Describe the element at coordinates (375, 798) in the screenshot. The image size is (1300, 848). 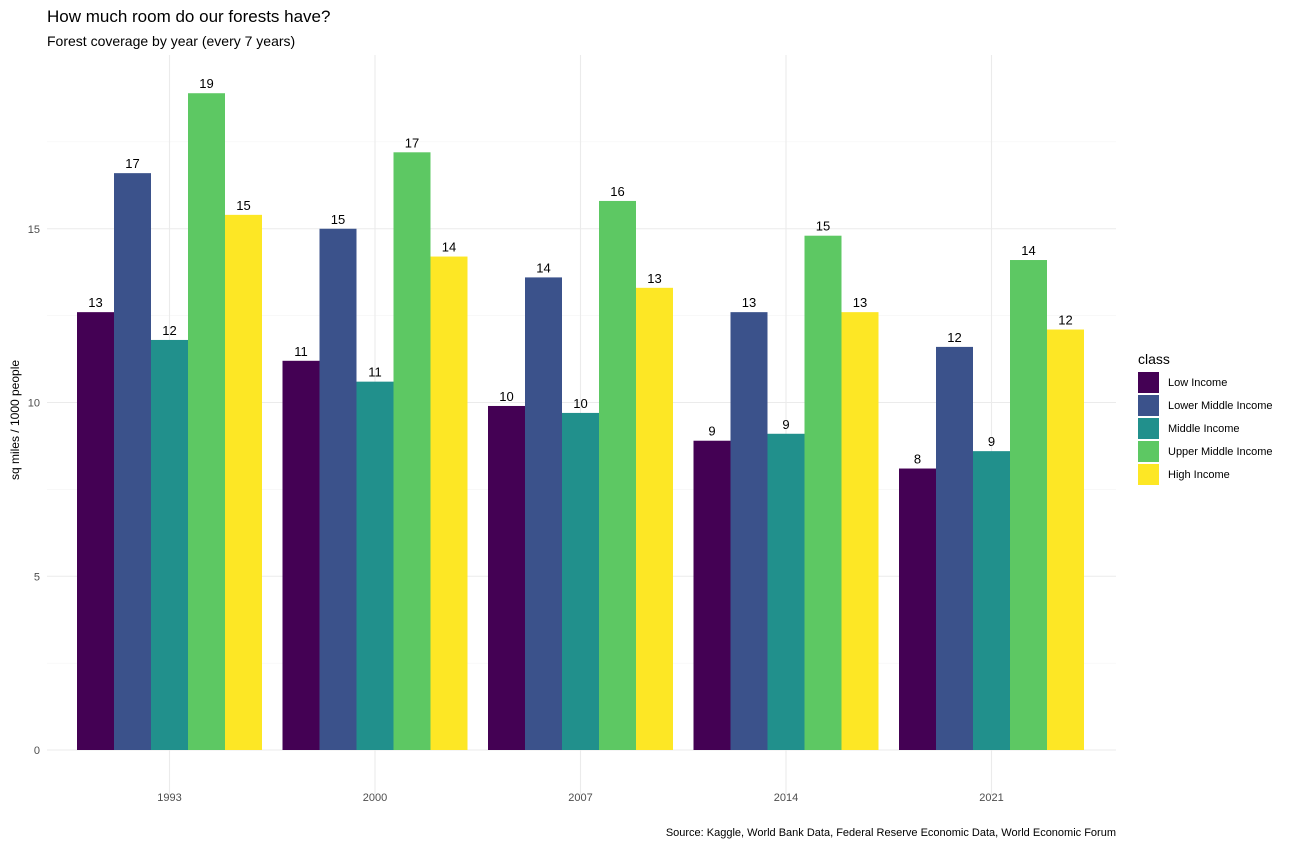
I see `x-tick-label: 2000` at that location.